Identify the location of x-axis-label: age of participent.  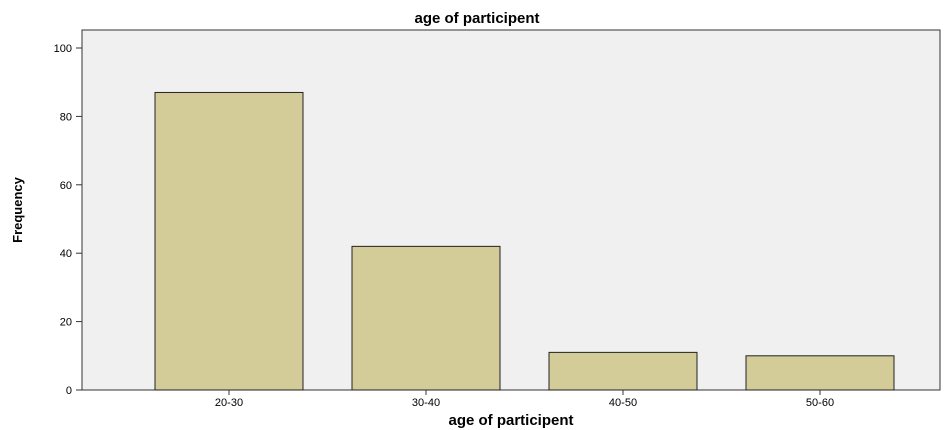
(510, 420).